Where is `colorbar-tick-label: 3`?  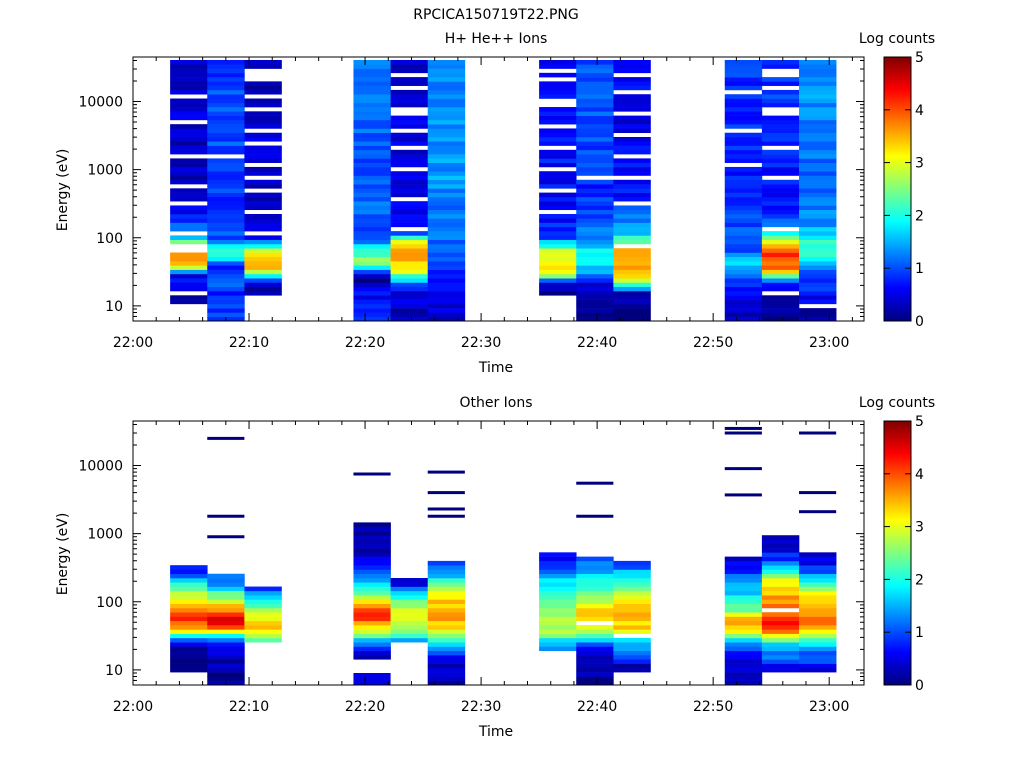
colorbar-tick-label: 3 is located at coordinates (919, 528).